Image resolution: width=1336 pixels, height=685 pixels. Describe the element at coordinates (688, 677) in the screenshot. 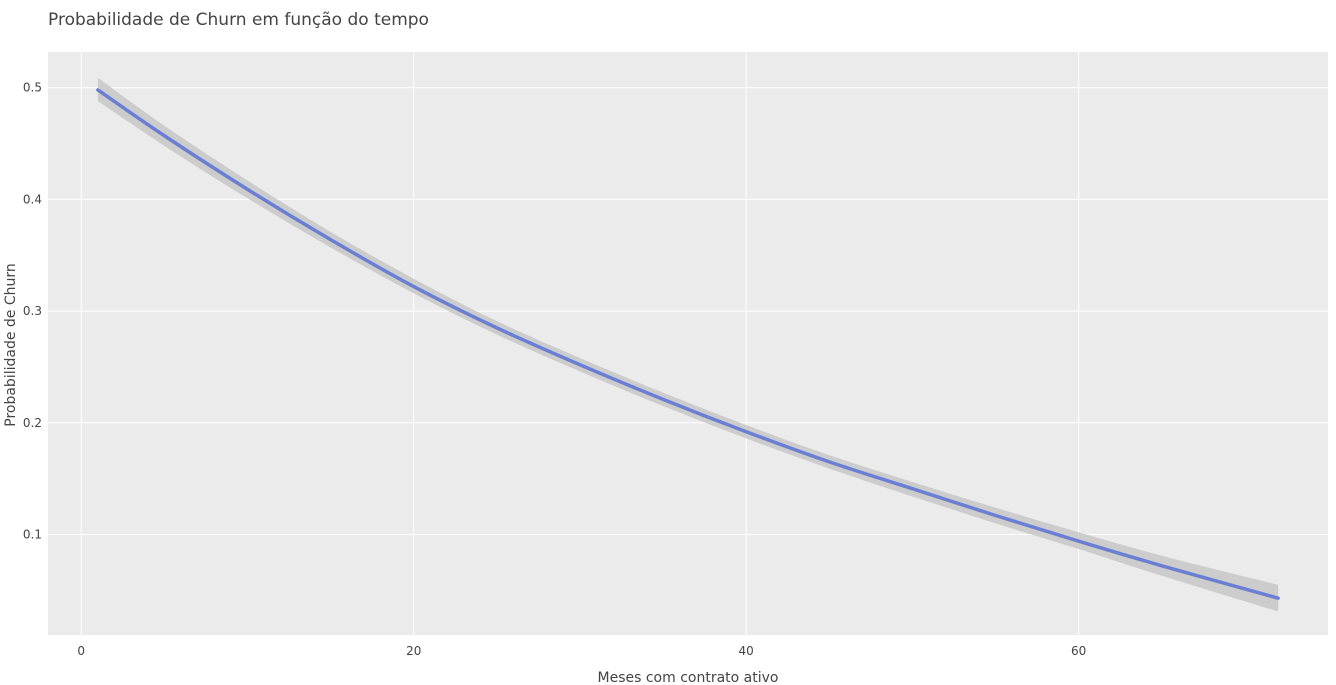

I see `x-axis-title: Meses com contrato ativo` at that location.